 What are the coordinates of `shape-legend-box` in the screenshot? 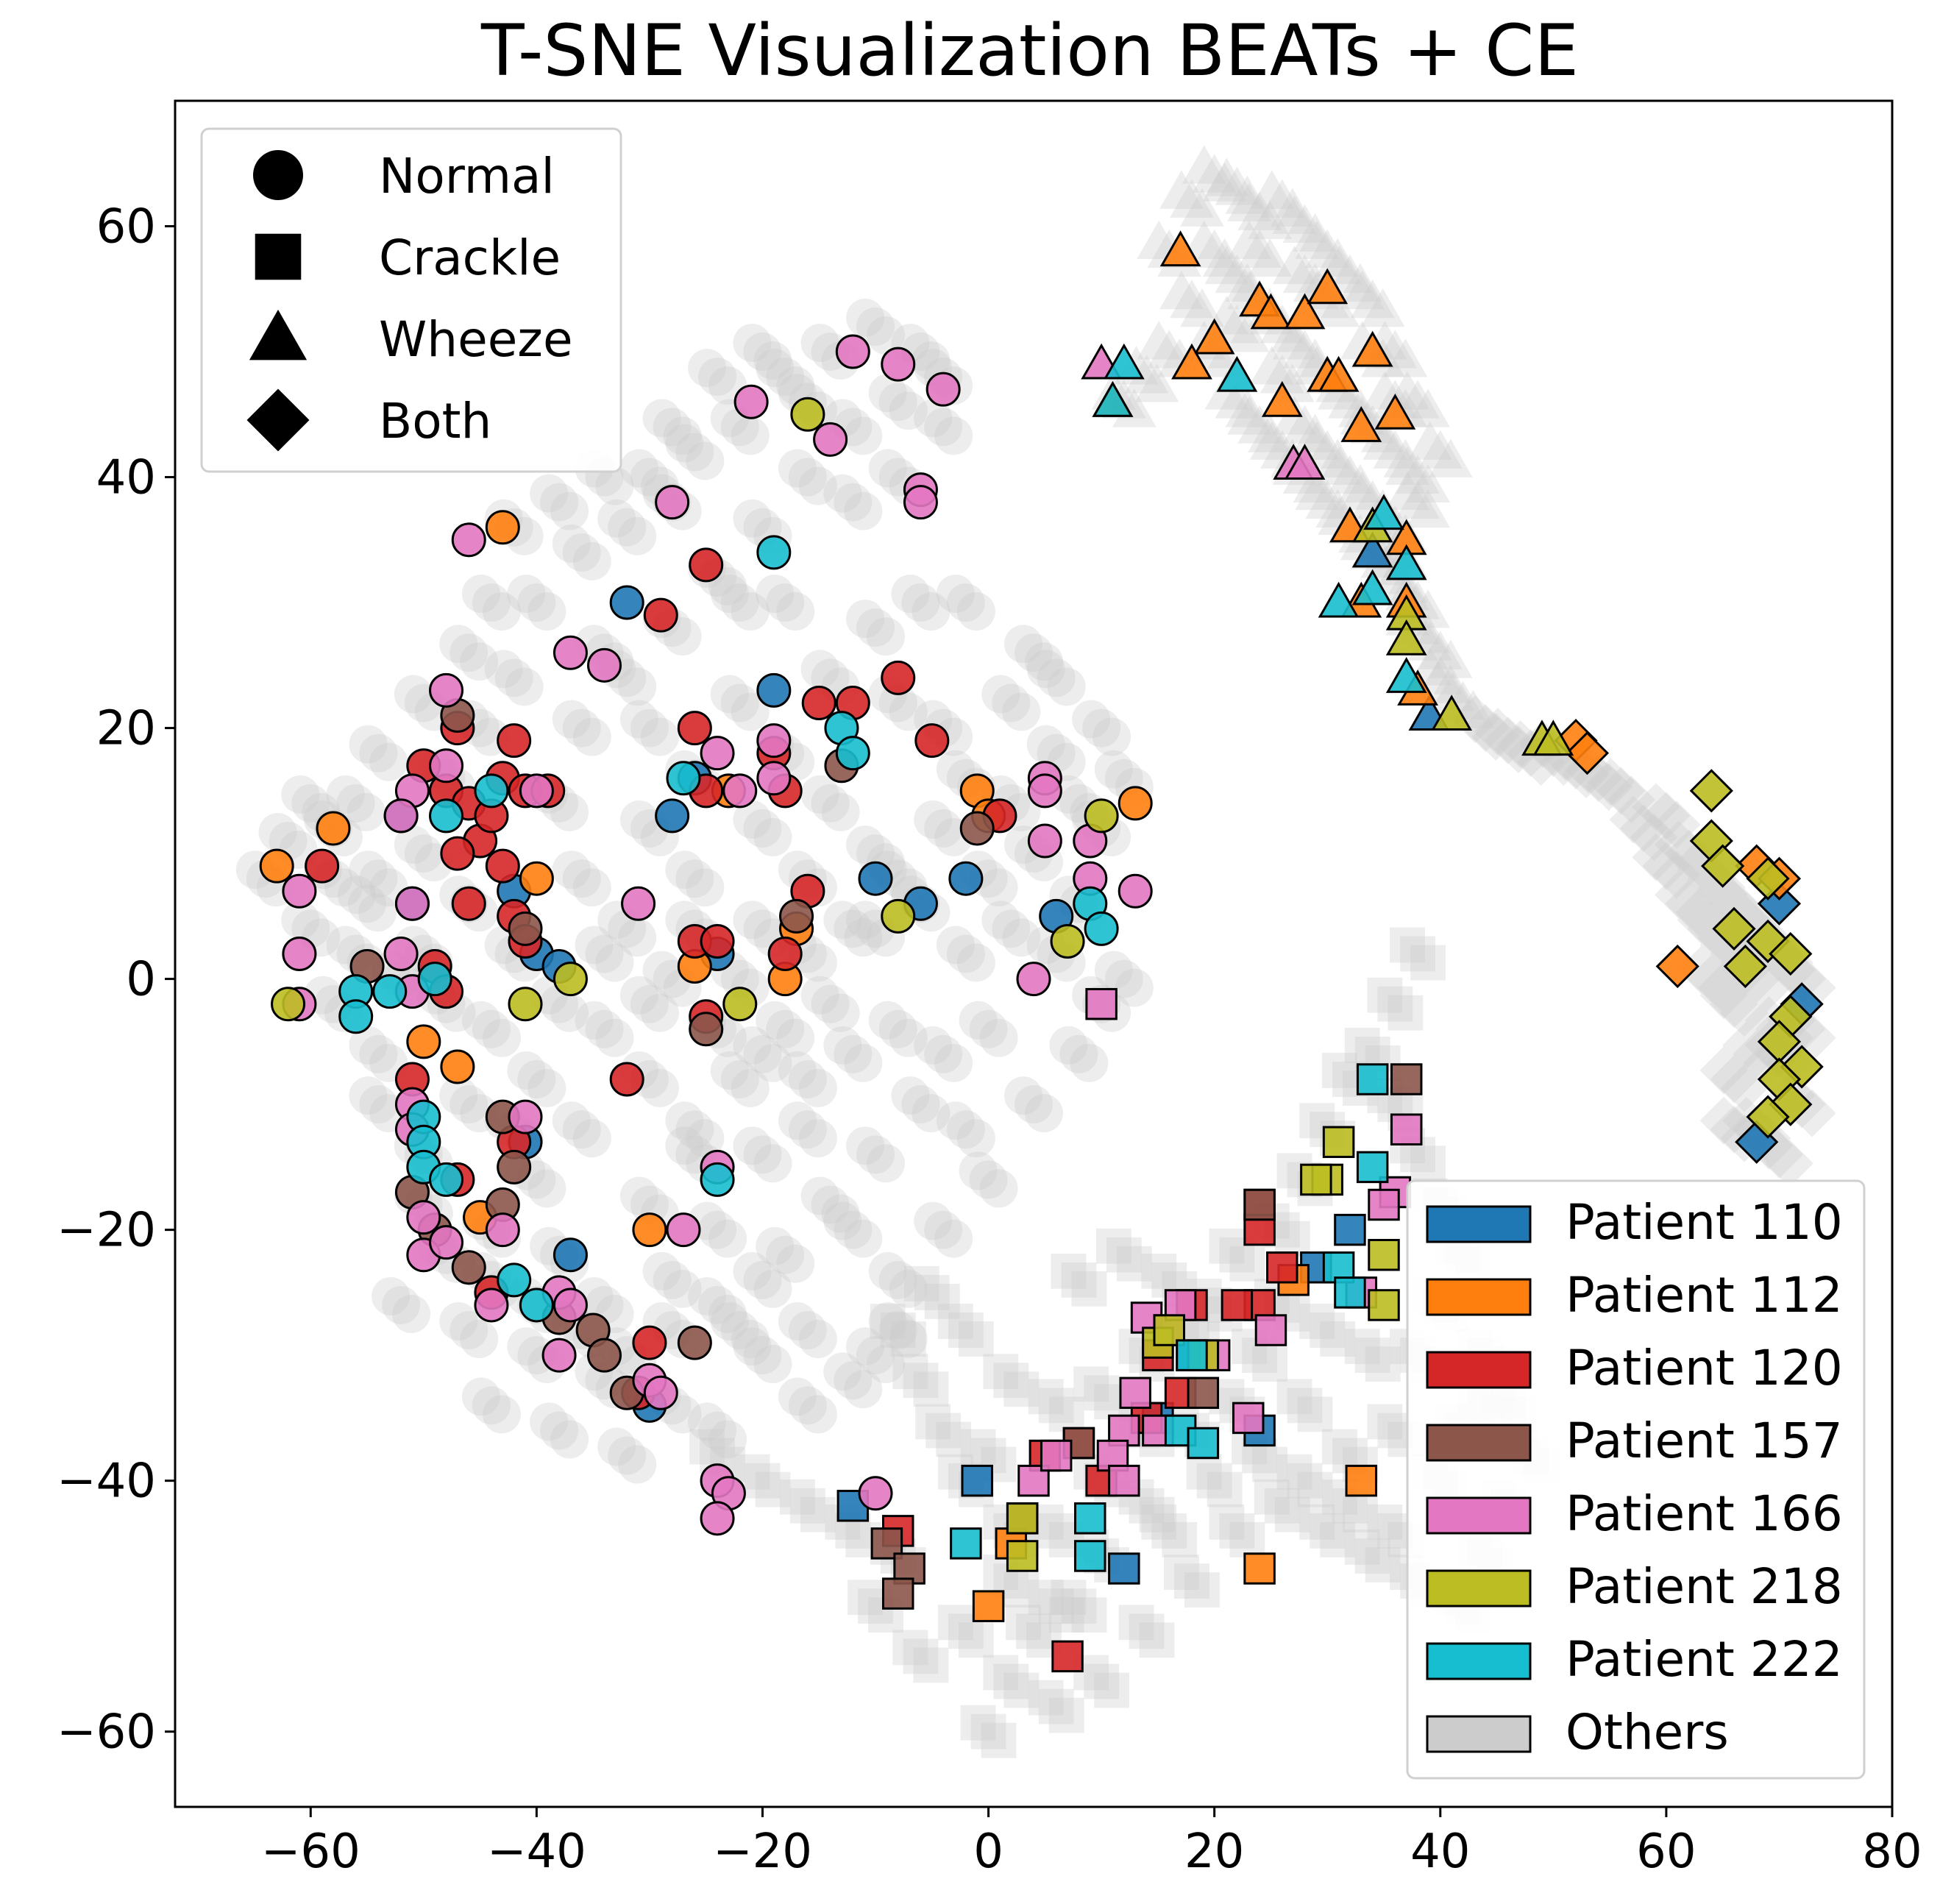 It's located at (411, 300).